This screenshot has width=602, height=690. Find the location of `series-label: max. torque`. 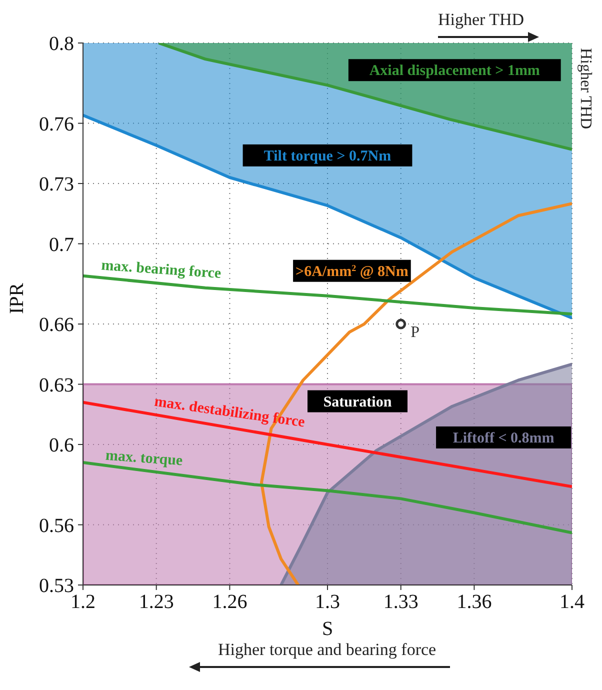

series-label: max. torque is located at coordinates (144, 459).